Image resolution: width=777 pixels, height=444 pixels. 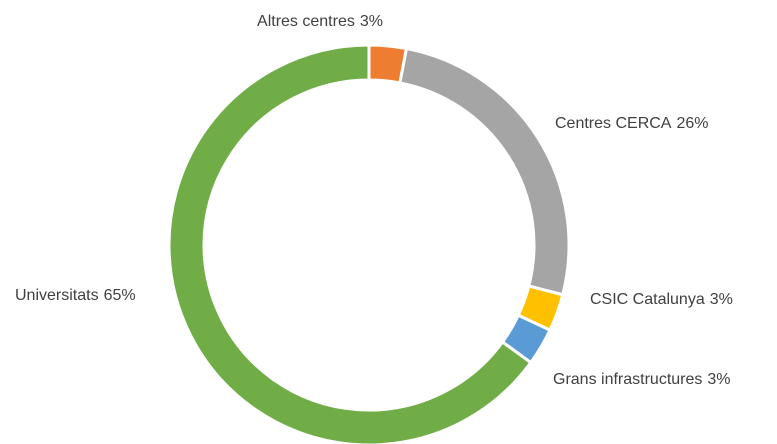 What do you see at coordinates (306, 21) in the screenshot?
I see `slice-name: Altres centres` at bounding box center [306, 21].